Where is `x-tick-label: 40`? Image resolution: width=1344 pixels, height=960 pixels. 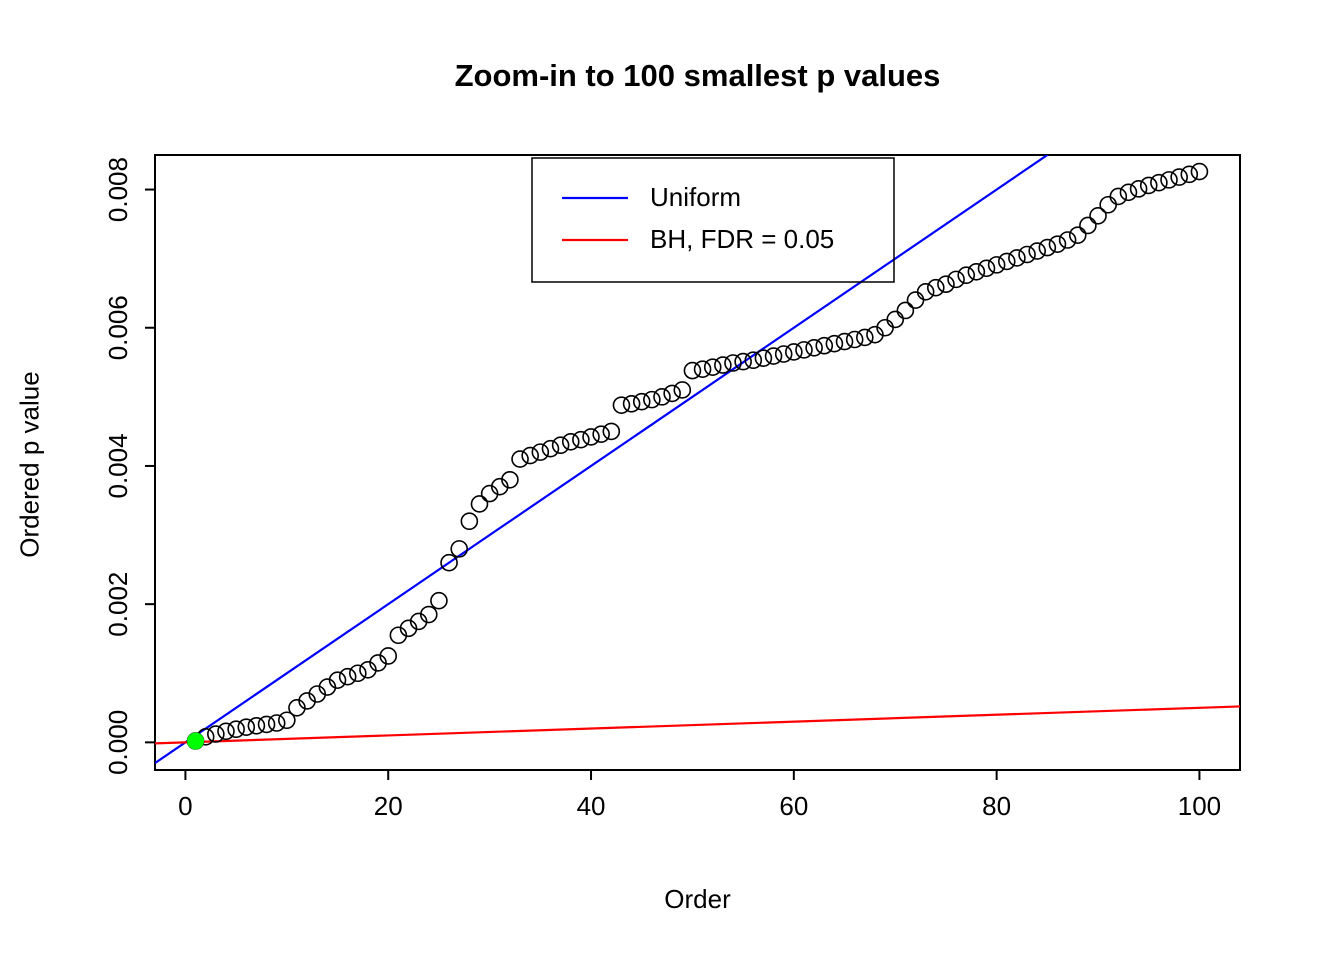 x-tick-label: 40 is located at coordinates (591, 806).